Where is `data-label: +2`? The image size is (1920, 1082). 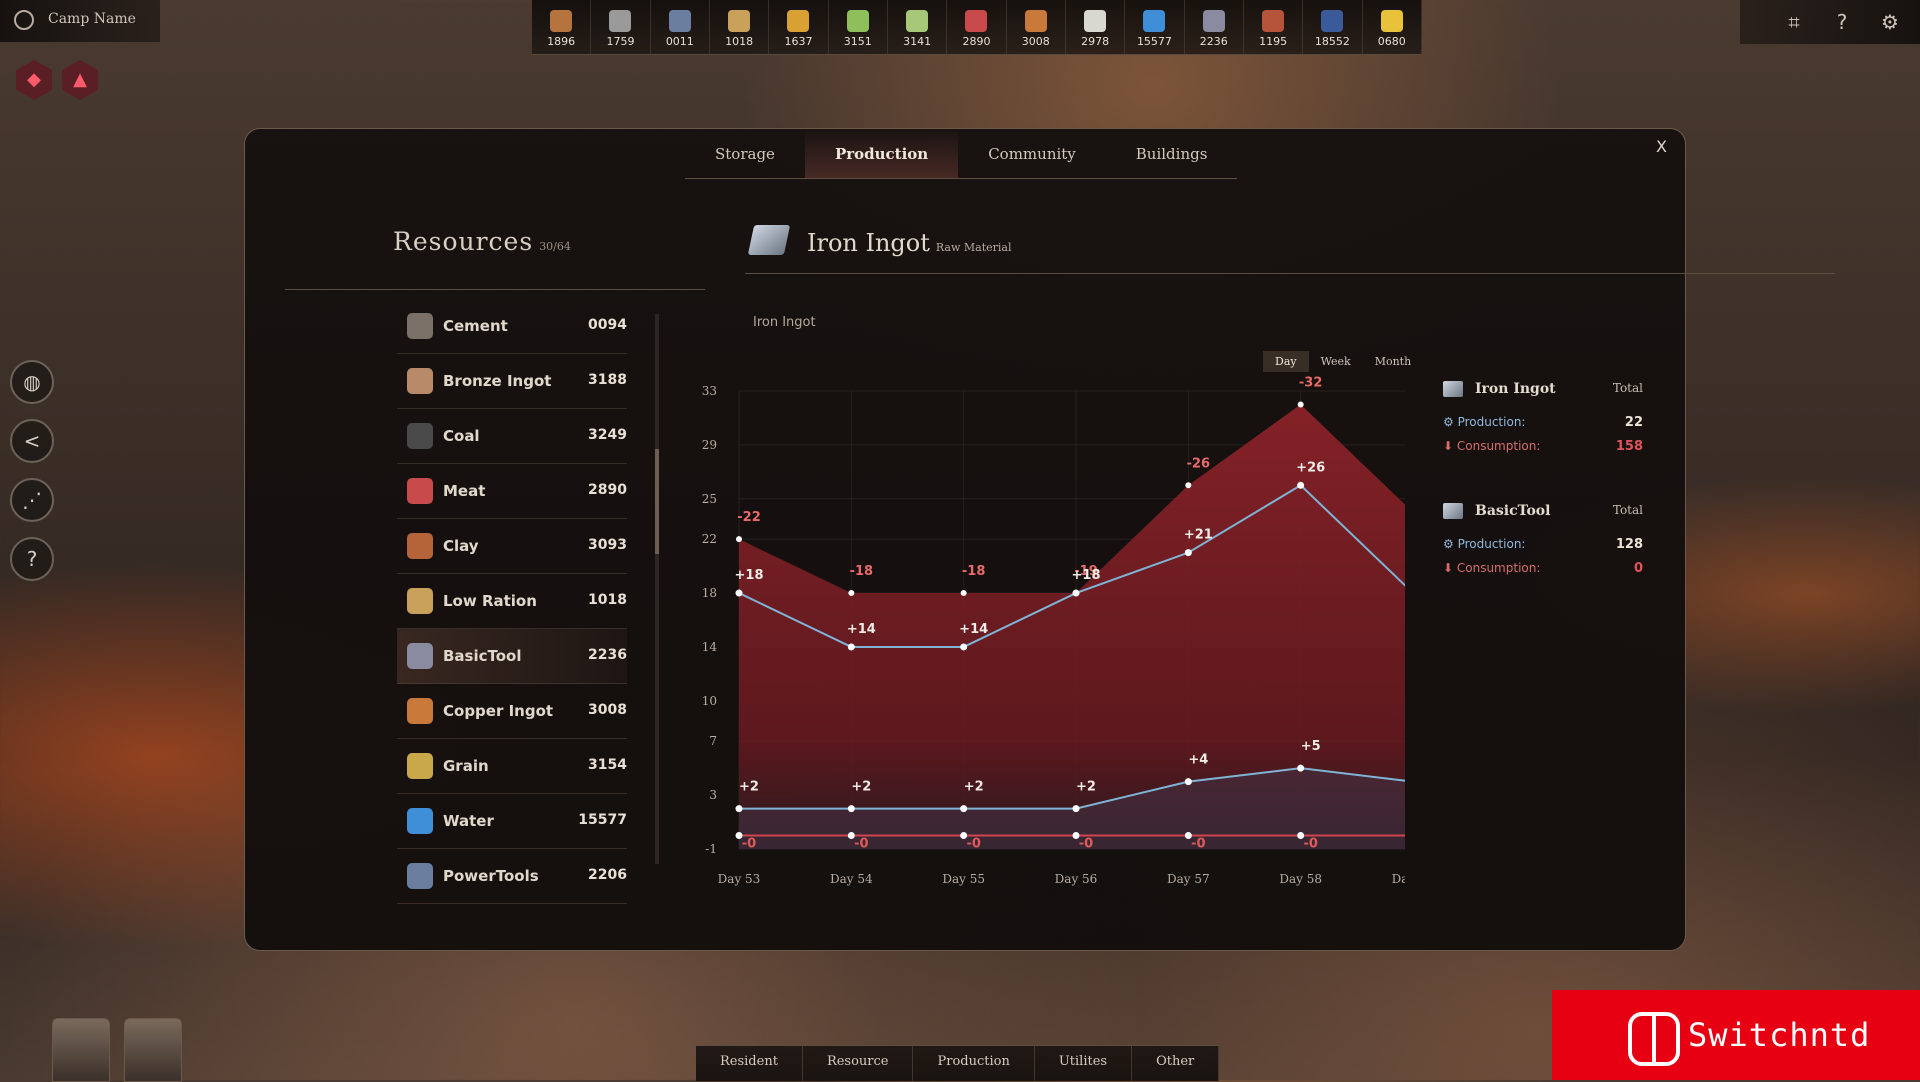
data-label: +2 is located at coordinates (974, 787).